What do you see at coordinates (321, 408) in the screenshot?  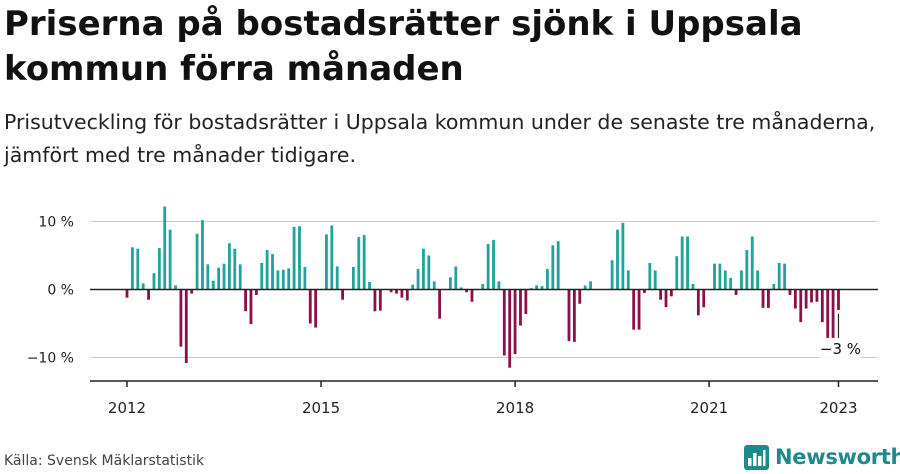 I see `x-tick-label: 2015` at bounding box center [321, 408].